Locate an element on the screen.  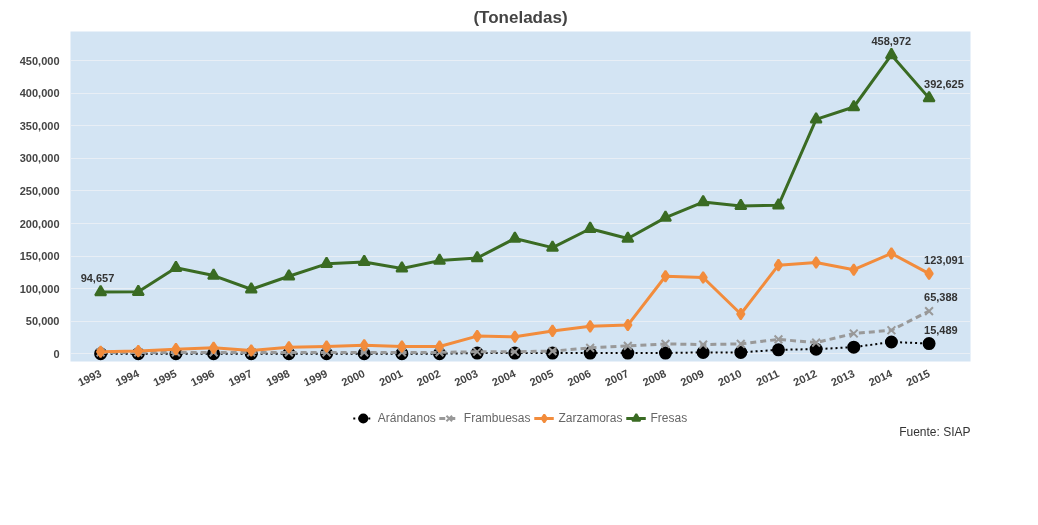
legend-label: Fresas is located at coordinates (669, 418).